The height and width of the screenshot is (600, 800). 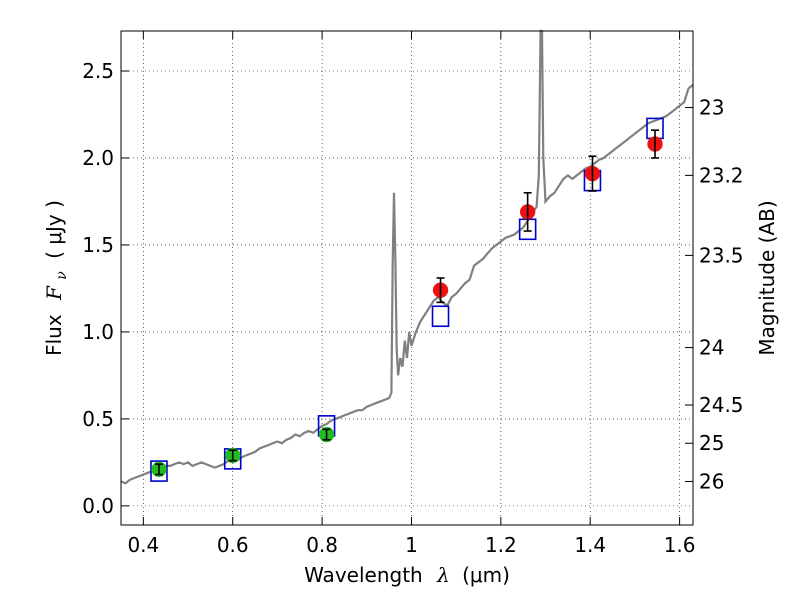 What do you see at coordinates (721, 175) in the screenshot?
I see `y2-tick-label: 23.2` at bounding box center [721, 175].